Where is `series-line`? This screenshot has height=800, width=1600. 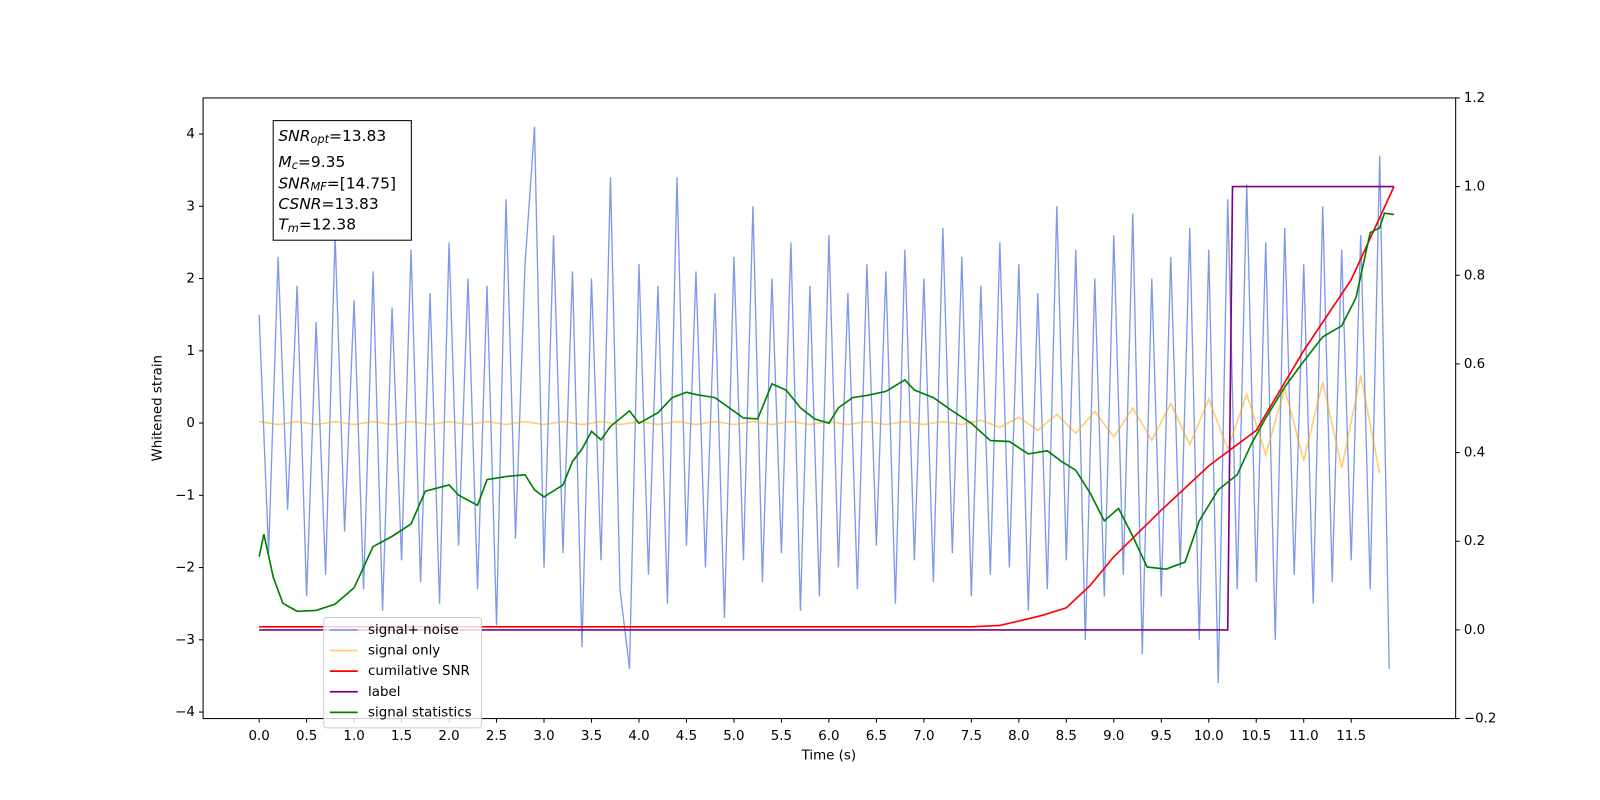
series-line is located at coordinates (819, 424).